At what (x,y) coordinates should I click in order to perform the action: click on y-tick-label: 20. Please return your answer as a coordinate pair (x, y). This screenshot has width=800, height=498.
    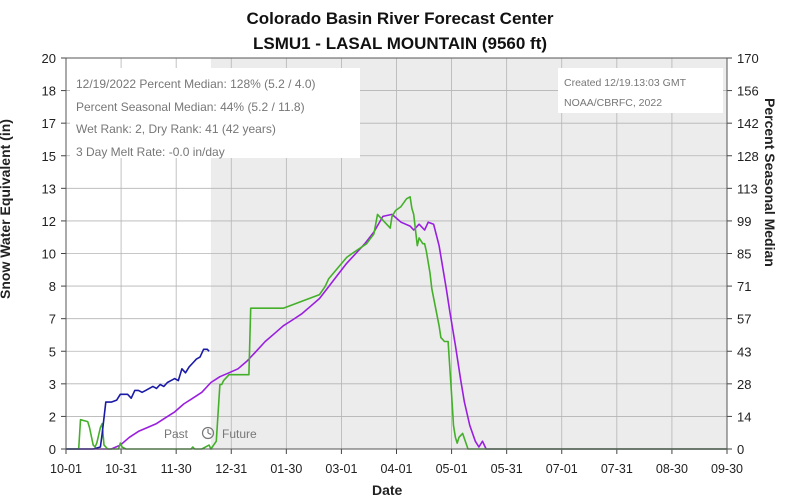
    Looking at the image, I should click on (49, 58).